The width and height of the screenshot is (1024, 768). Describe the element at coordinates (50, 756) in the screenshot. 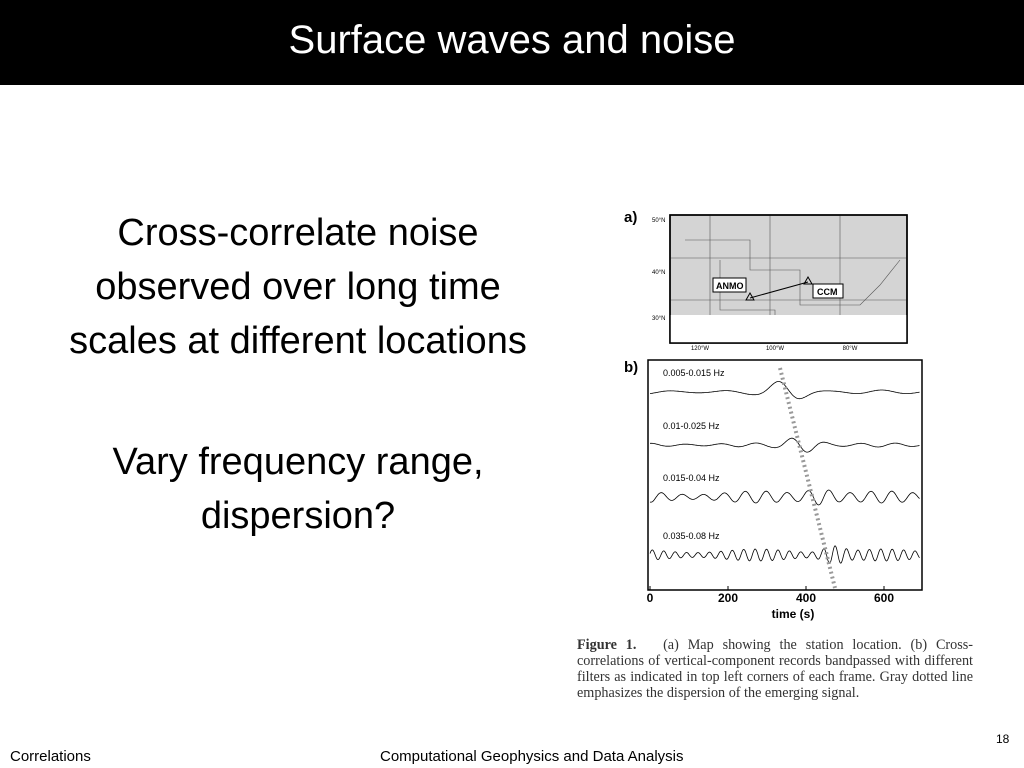

I see `footer-left: Correlations` at that location.